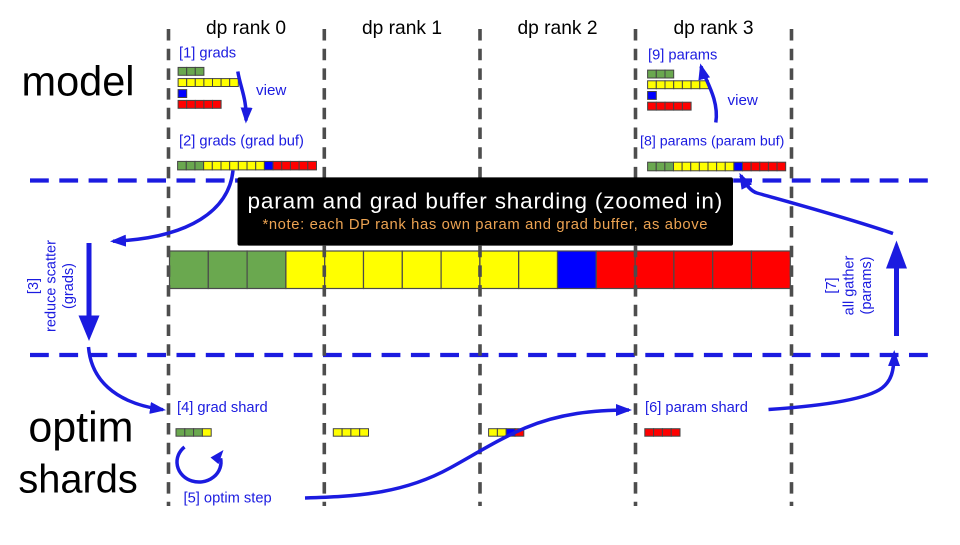 Image resolution: width=960 pixels, height=545 pixels. I want to click on svg-text: dp rank 0, so click(246, 28).